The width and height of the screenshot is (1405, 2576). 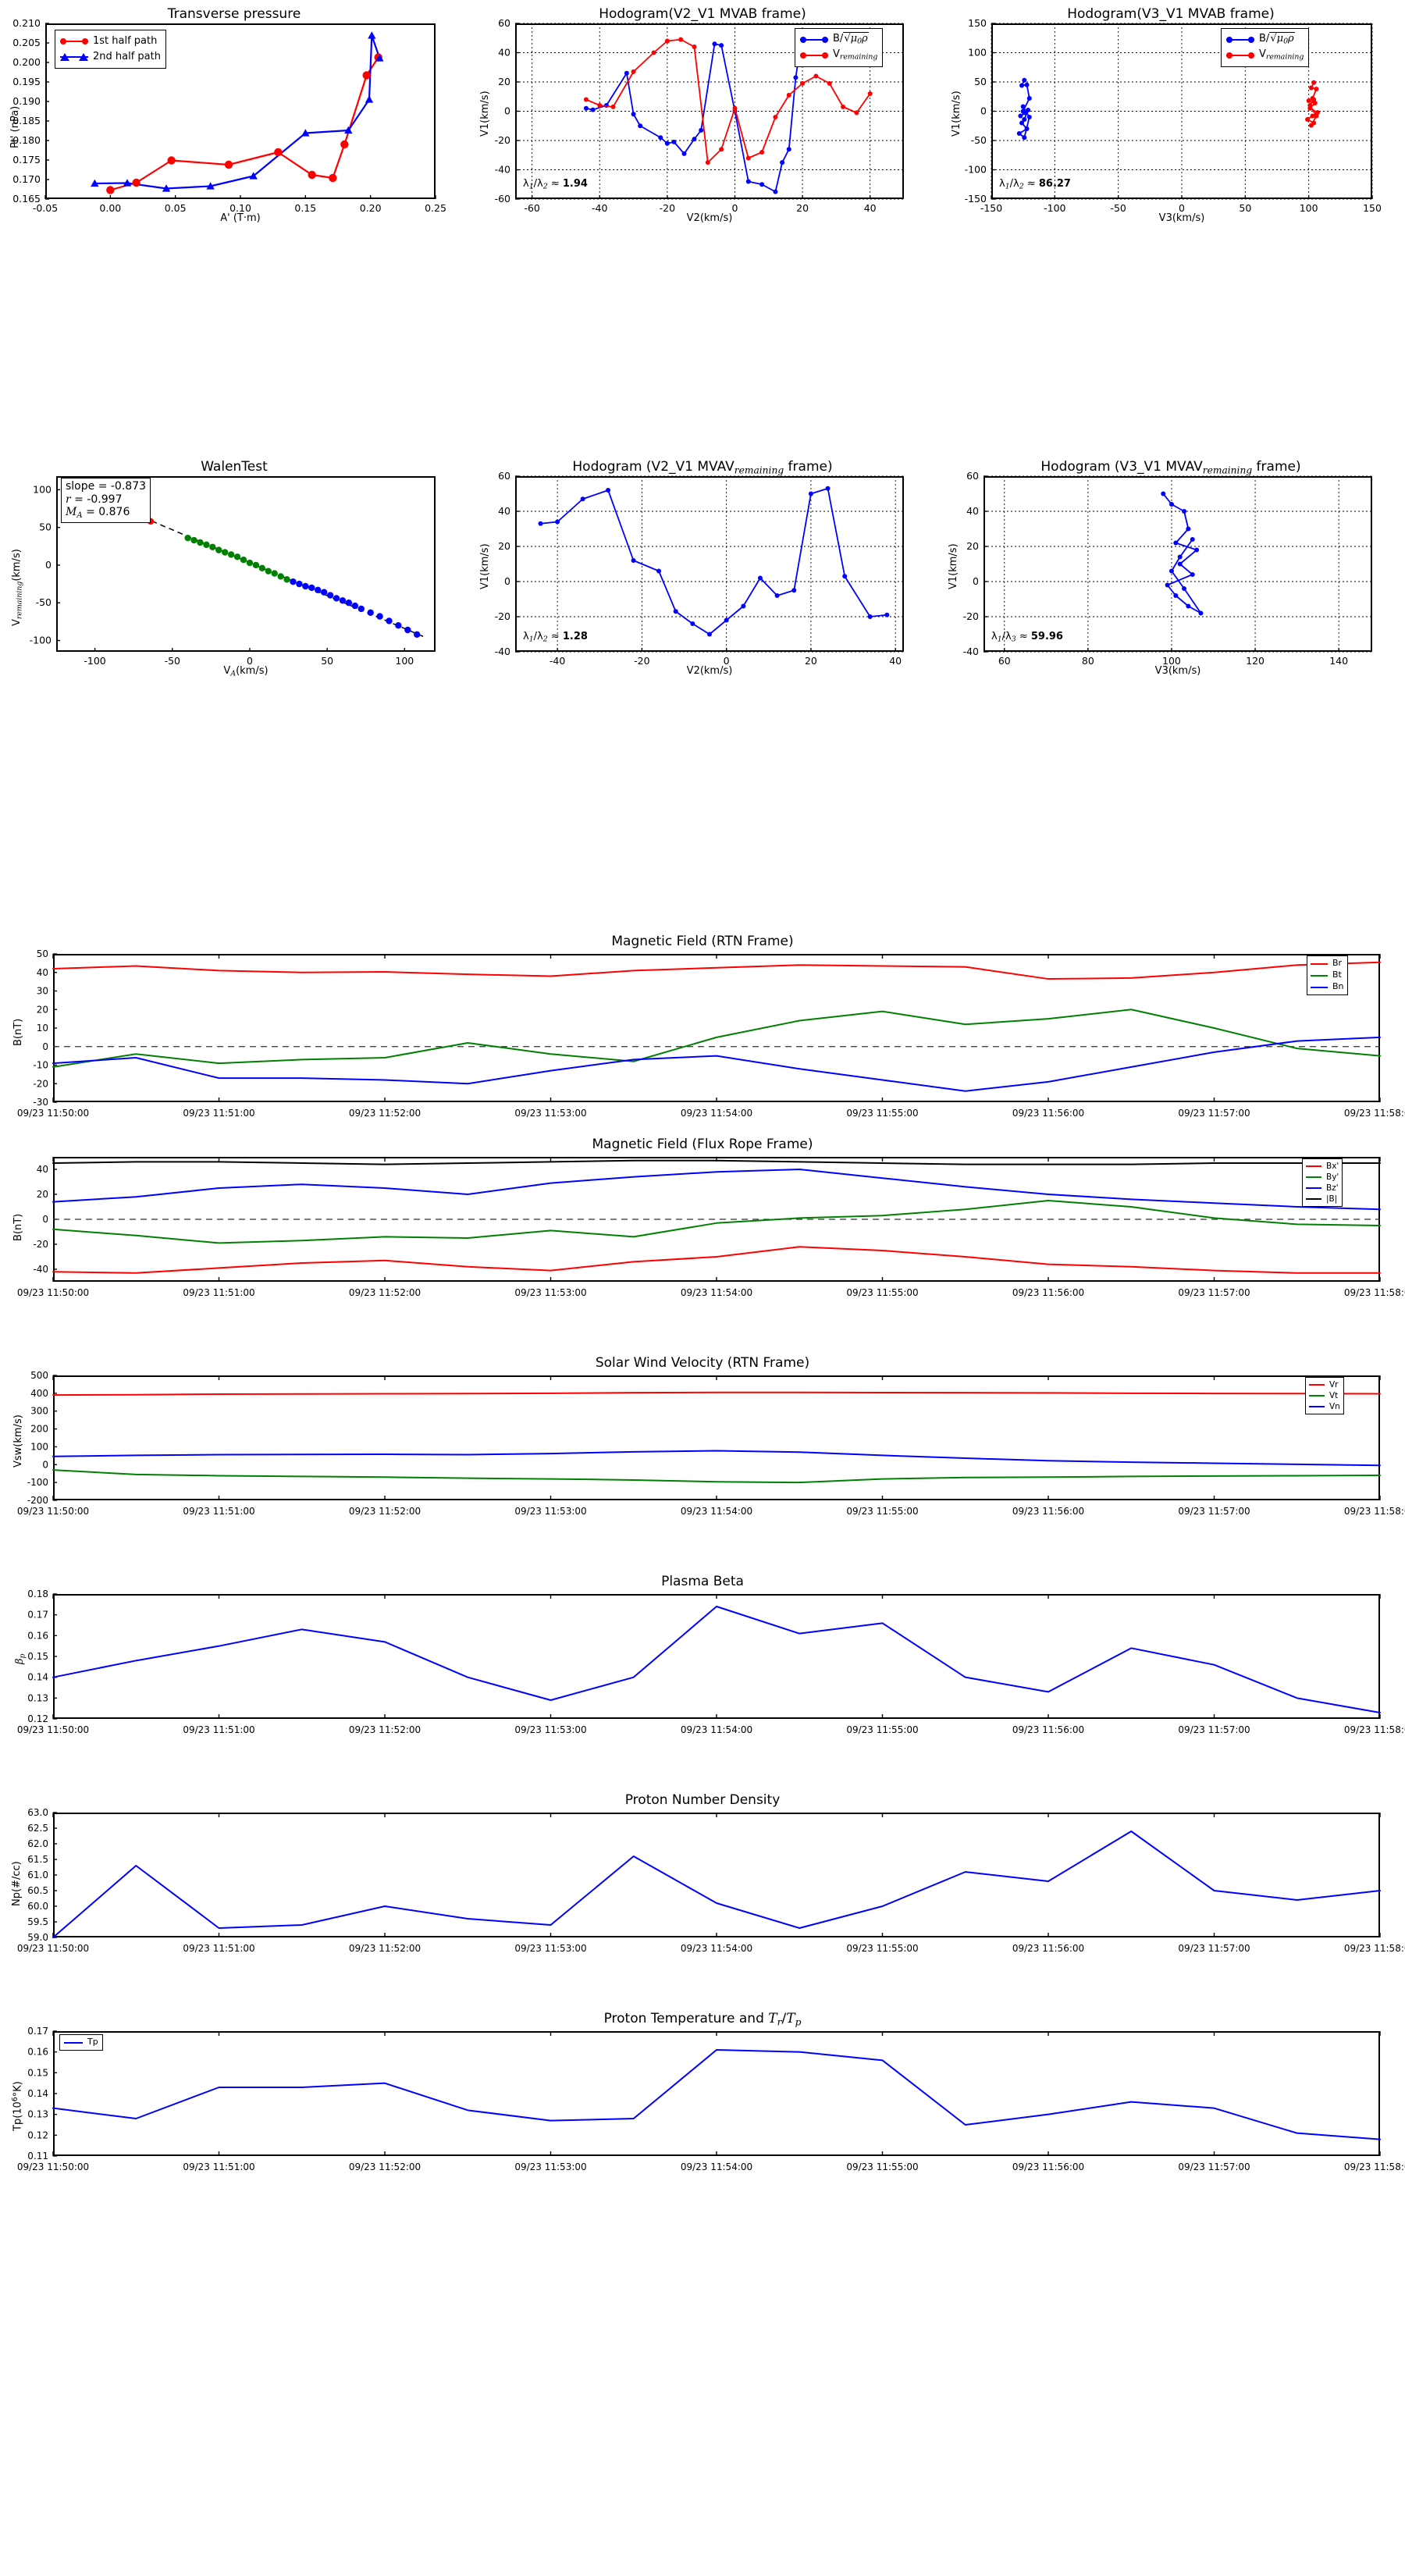 What do you see at coordinates (40, 1102) in the screenshot?
I see `svg-text: -30` at bounding box center [40, 1102].